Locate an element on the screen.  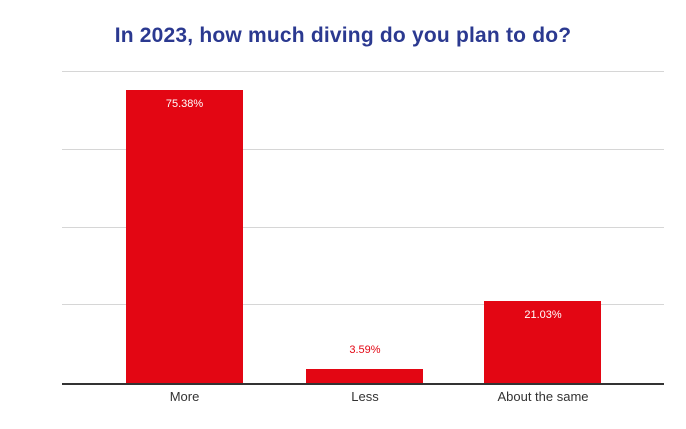
bar-about-the-same is located at coordinates (543, 342).